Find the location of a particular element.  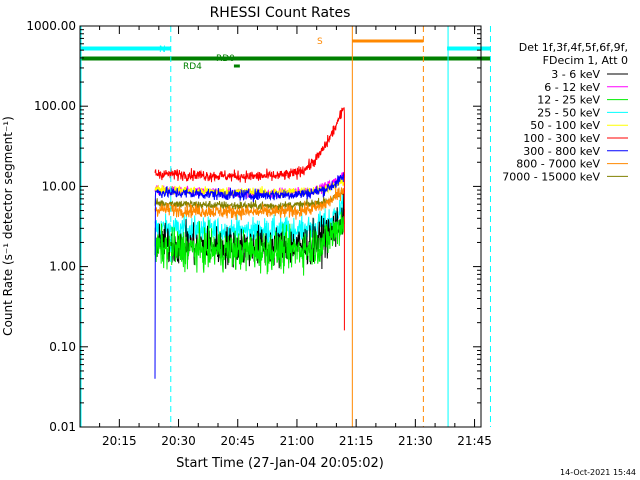

legend-entry-label: 25 - 50 keV is located at coordinates (568, 112).